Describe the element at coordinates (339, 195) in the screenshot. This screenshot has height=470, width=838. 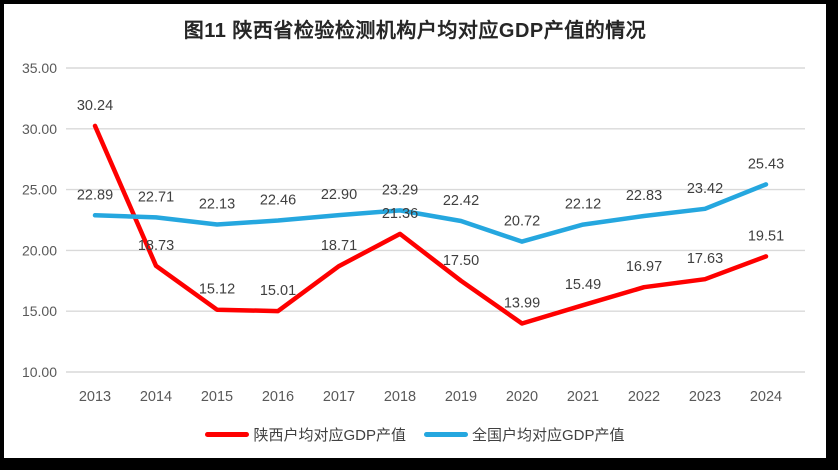
I see `value-label: 22.90` at that location.